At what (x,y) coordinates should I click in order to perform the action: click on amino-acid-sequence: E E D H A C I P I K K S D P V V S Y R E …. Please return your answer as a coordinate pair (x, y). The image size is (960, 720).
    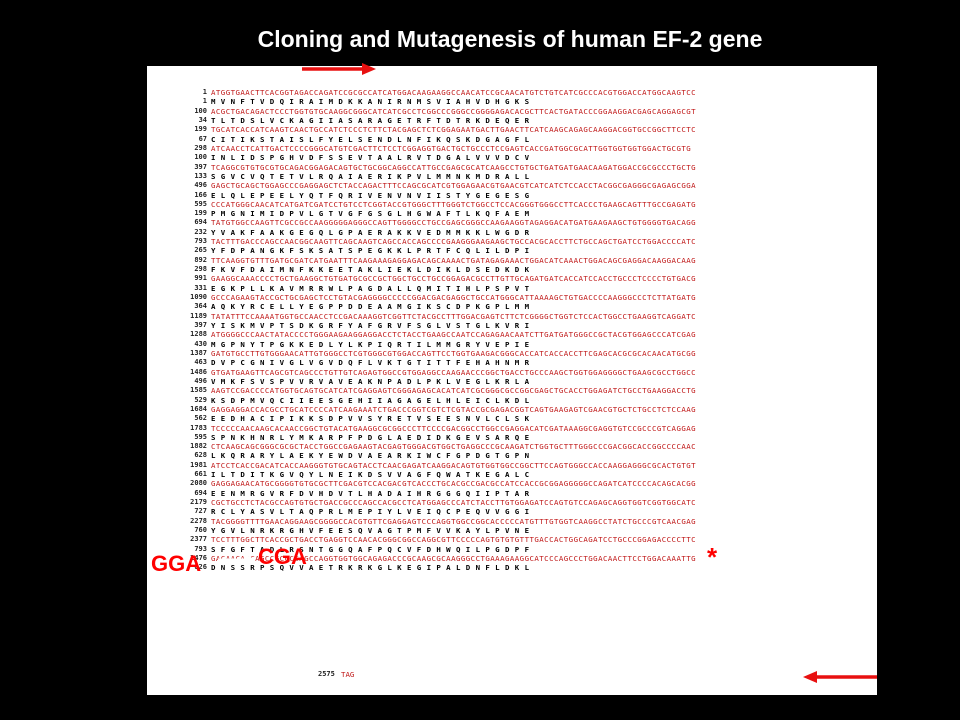
    Looking at the image, I should click on (370, 419).